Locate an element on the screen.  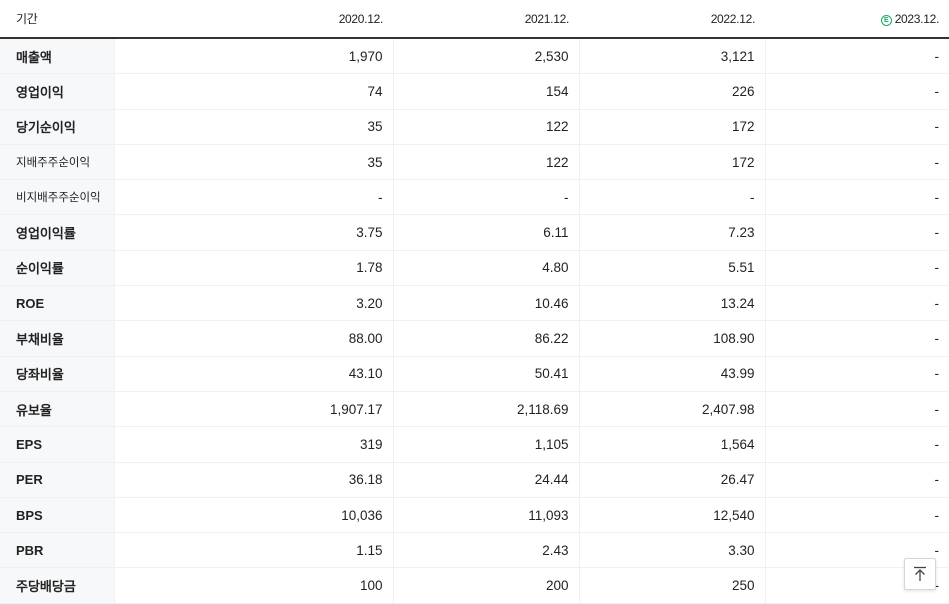
table-row: 당좌비율 43.10 50.41 43.99 - is located at coordinates (474, 374).